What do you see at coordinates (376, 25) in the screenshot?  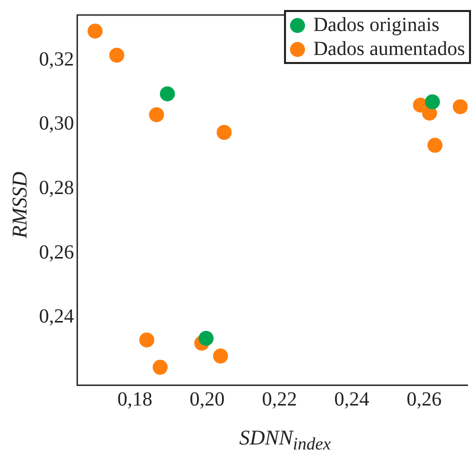 I see `legend-label: Dados originais` at bounding box center [376, 25].